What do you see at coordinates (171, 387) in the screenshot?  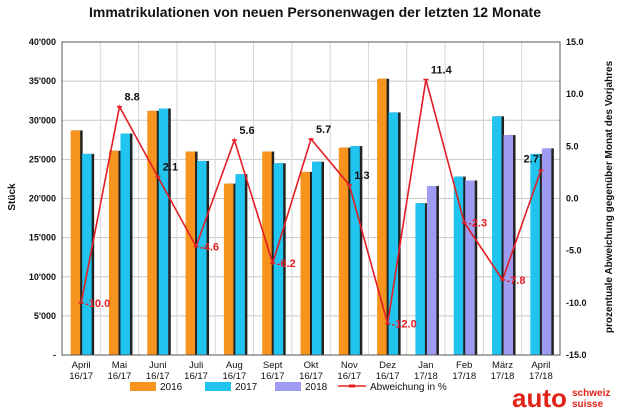 I see `legend-label: 2016` at bounding box center [171, 387].